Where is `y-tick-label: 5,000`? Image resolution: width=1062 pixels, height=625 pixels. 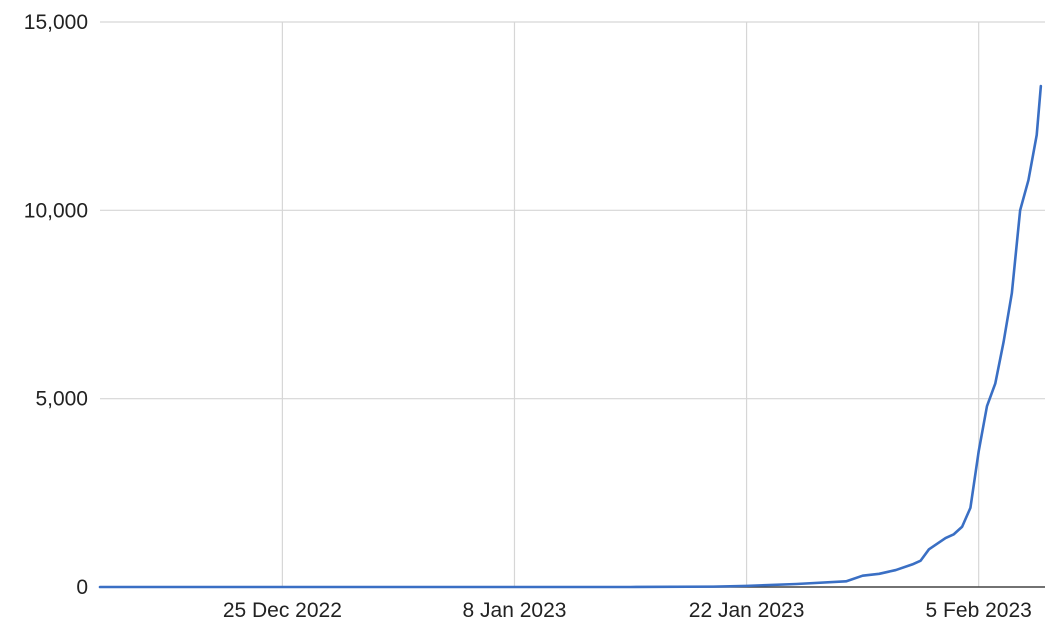
y-tick-label: 5,000 is located at coordinates (61, 399).